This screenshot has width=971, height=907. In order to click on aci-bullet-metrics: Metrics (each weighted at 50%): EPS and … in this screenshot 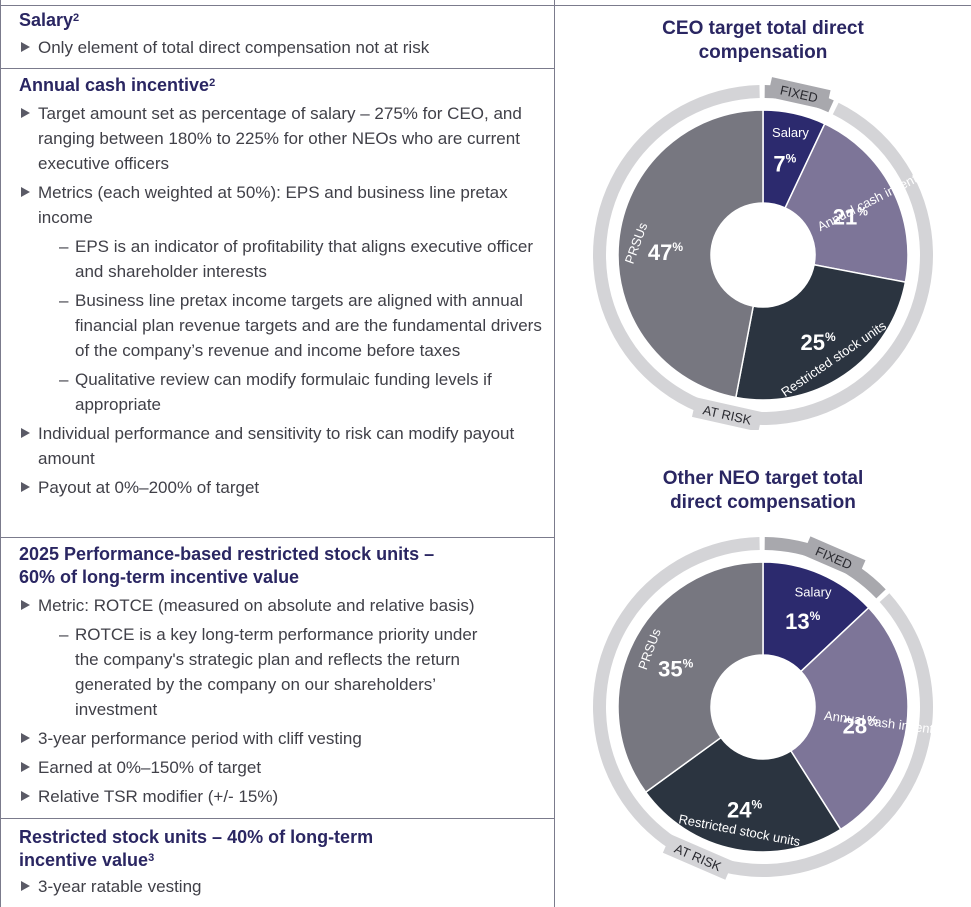, I will do `click(287, 205)`.